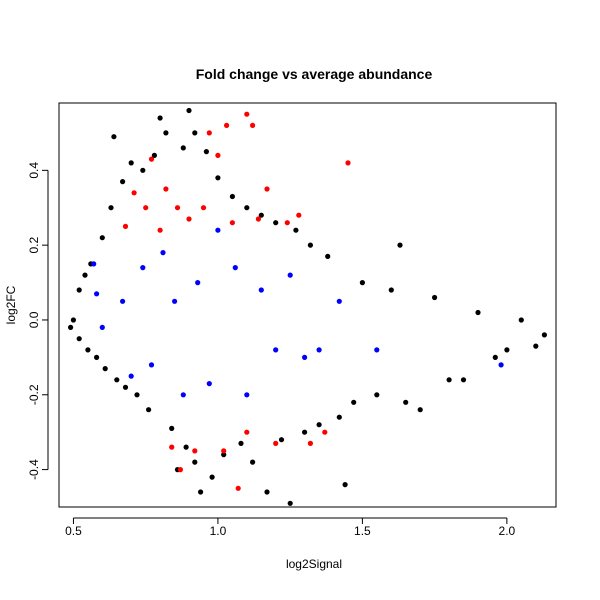 The width and height of the screenshot is (600, 600). What do you see at coordinates (314, 564) in the screenshot?
I see `x-axis-label: log2Signal` at bounding box center [314, 564].